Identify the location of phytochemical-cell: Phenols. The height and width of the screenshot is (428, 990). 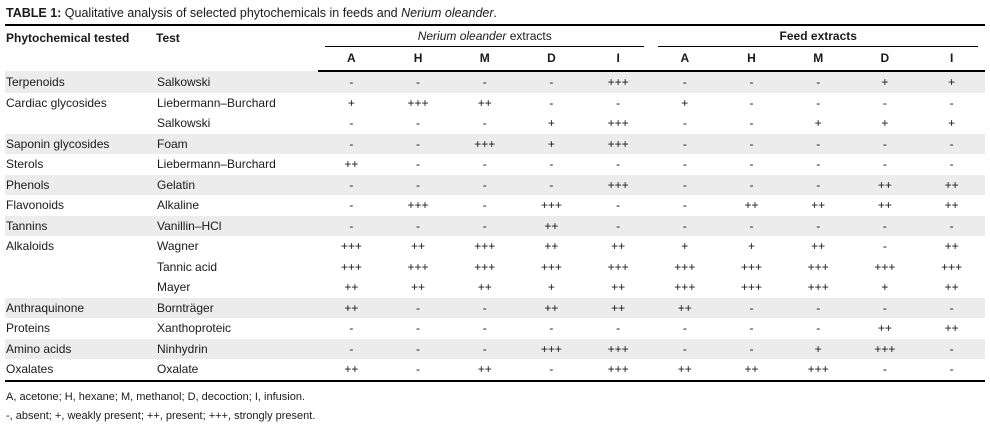
(80, 184).